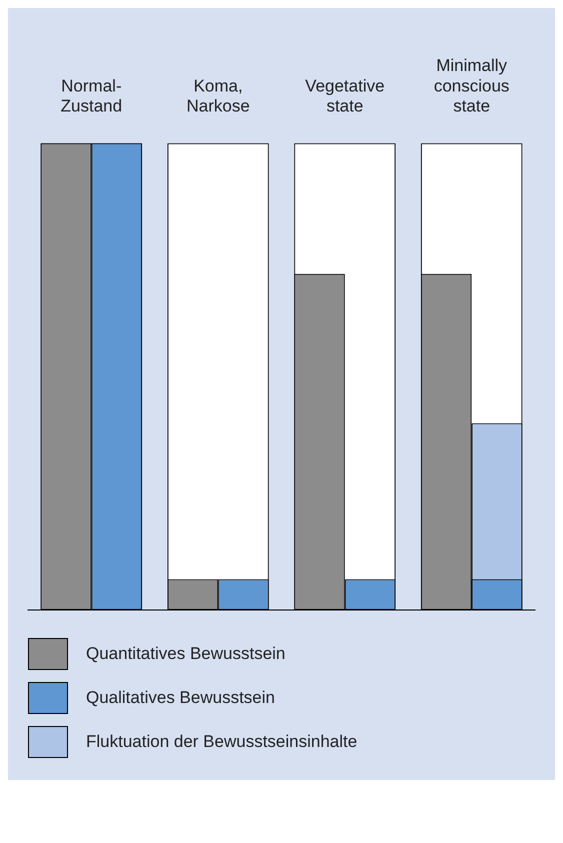  Describe the element at coordinates (345, 96) in the screenshot. I see `x-tick-label: Vegetative state` at that location.